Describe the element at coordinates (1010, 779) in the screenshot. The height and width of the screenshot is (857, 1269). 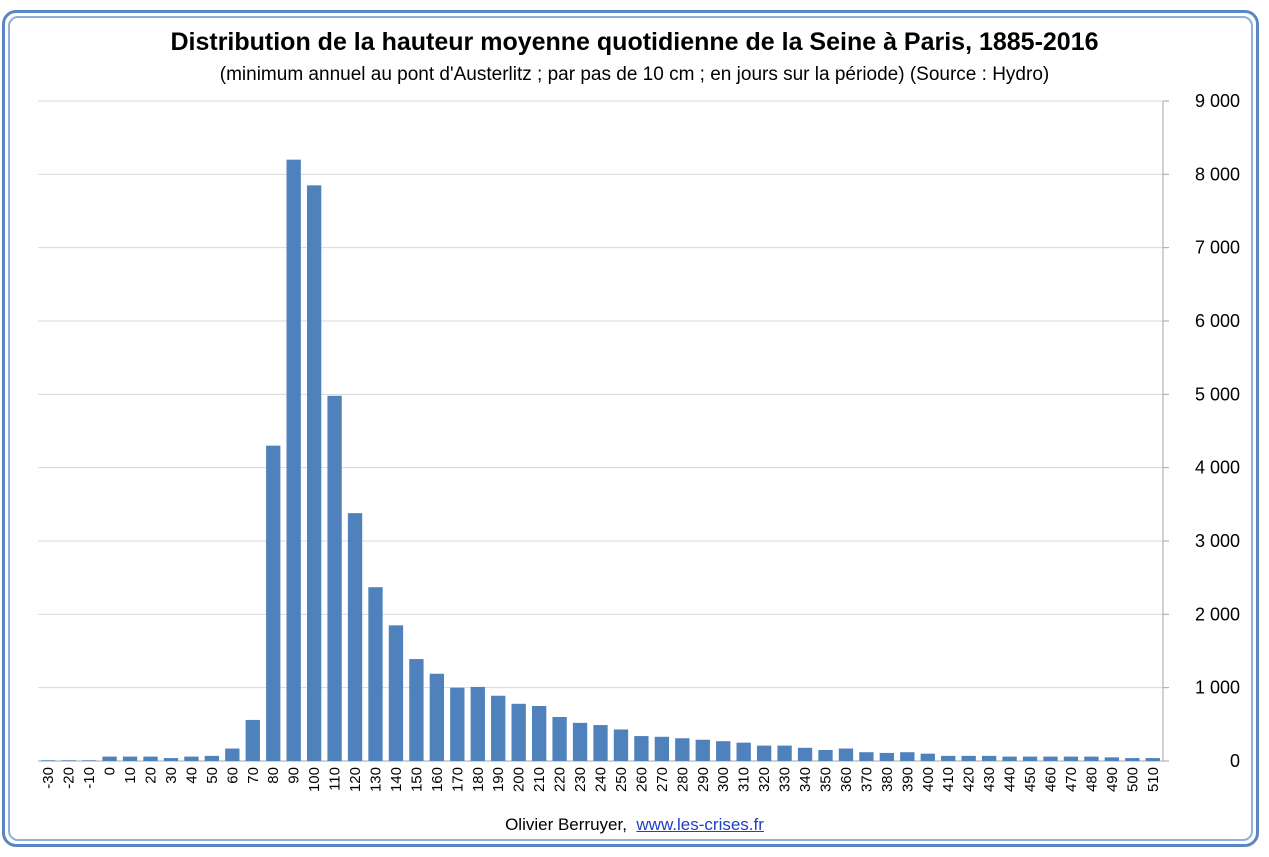
I see `x-tick-label: 440` at that location.